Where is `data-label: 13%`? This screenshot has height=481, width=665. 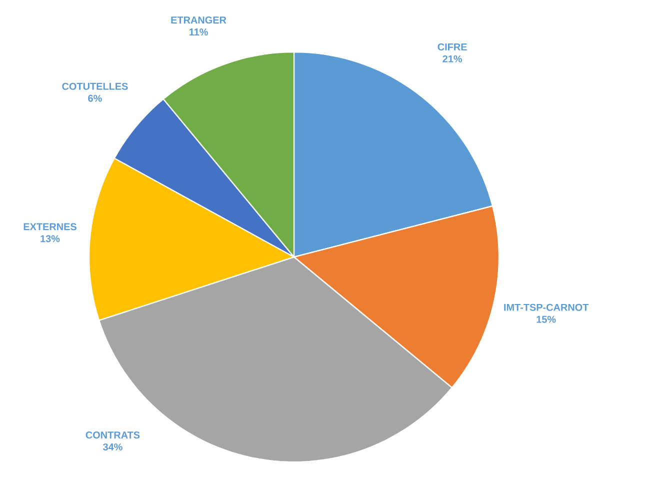 data-label: 13% is located at coordinates (50, 238).